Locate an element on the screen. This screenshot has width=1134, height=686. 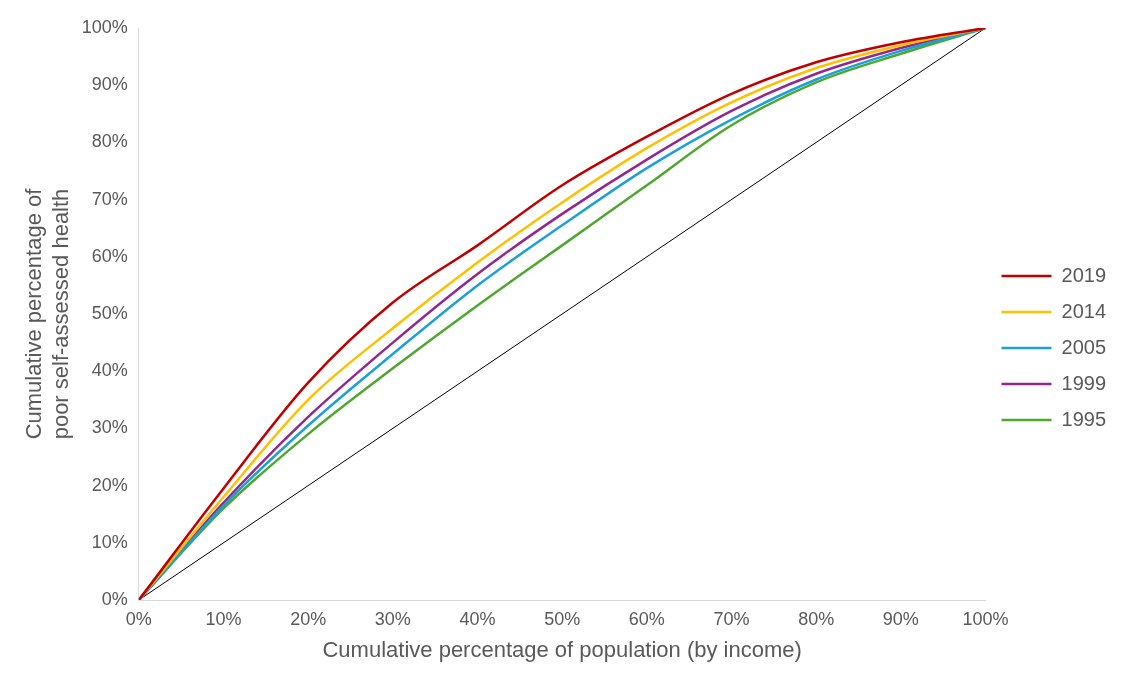
y-tick-label: 90% is located at coordinates (109, 84).